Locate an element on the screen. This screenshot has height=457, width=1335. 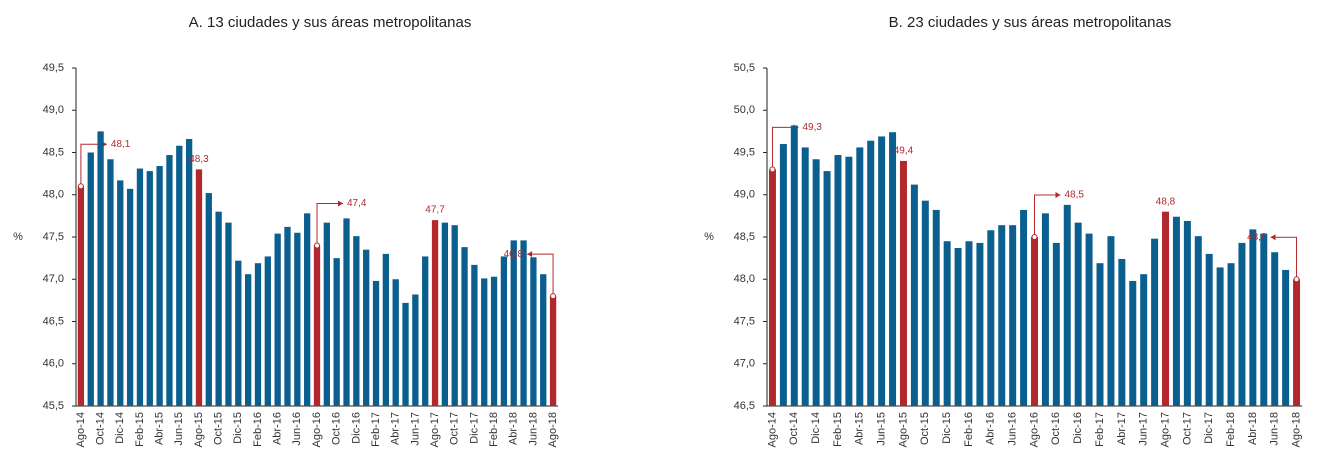
x-tick-label: Dic-17 is located at coordinates (1209, 428).